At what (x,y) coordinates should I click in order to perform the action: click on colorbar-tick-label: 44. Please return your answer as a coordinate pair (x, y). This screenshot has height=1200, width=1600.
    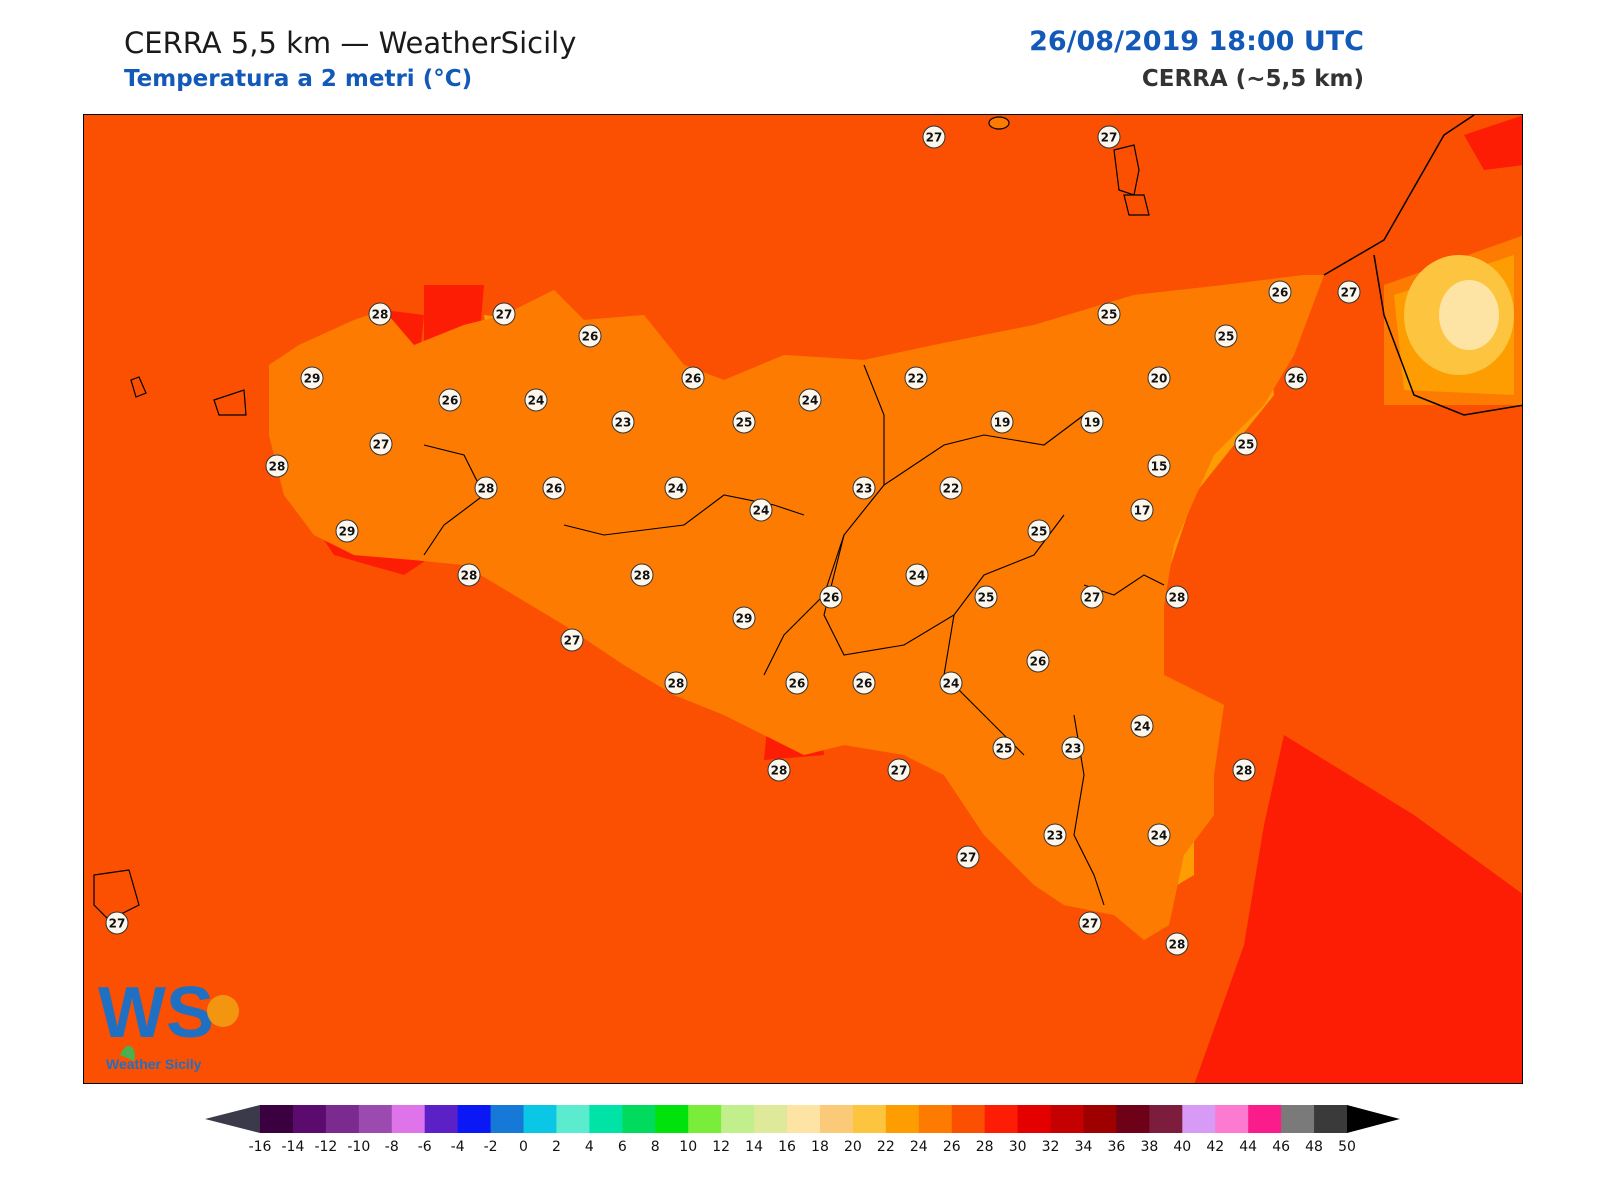
    Looking at the image, I should click on (1248, 1147).